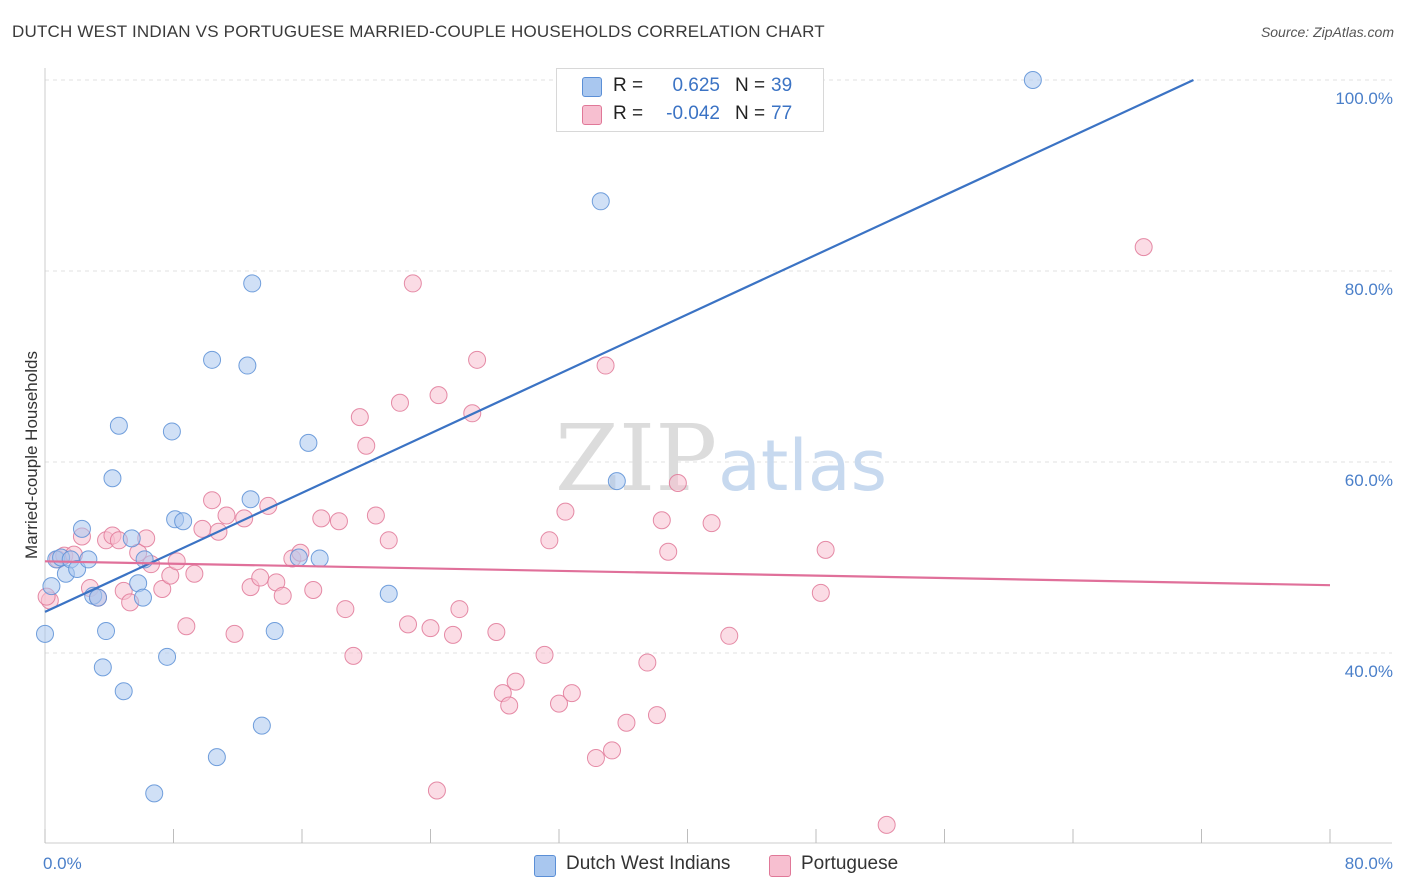 Image resolution: width=1406 pixels, height=892 pixels. Describe the element at coordinates (545, 866) in the screenshot. I see `series-swatch-dutch` at that location.